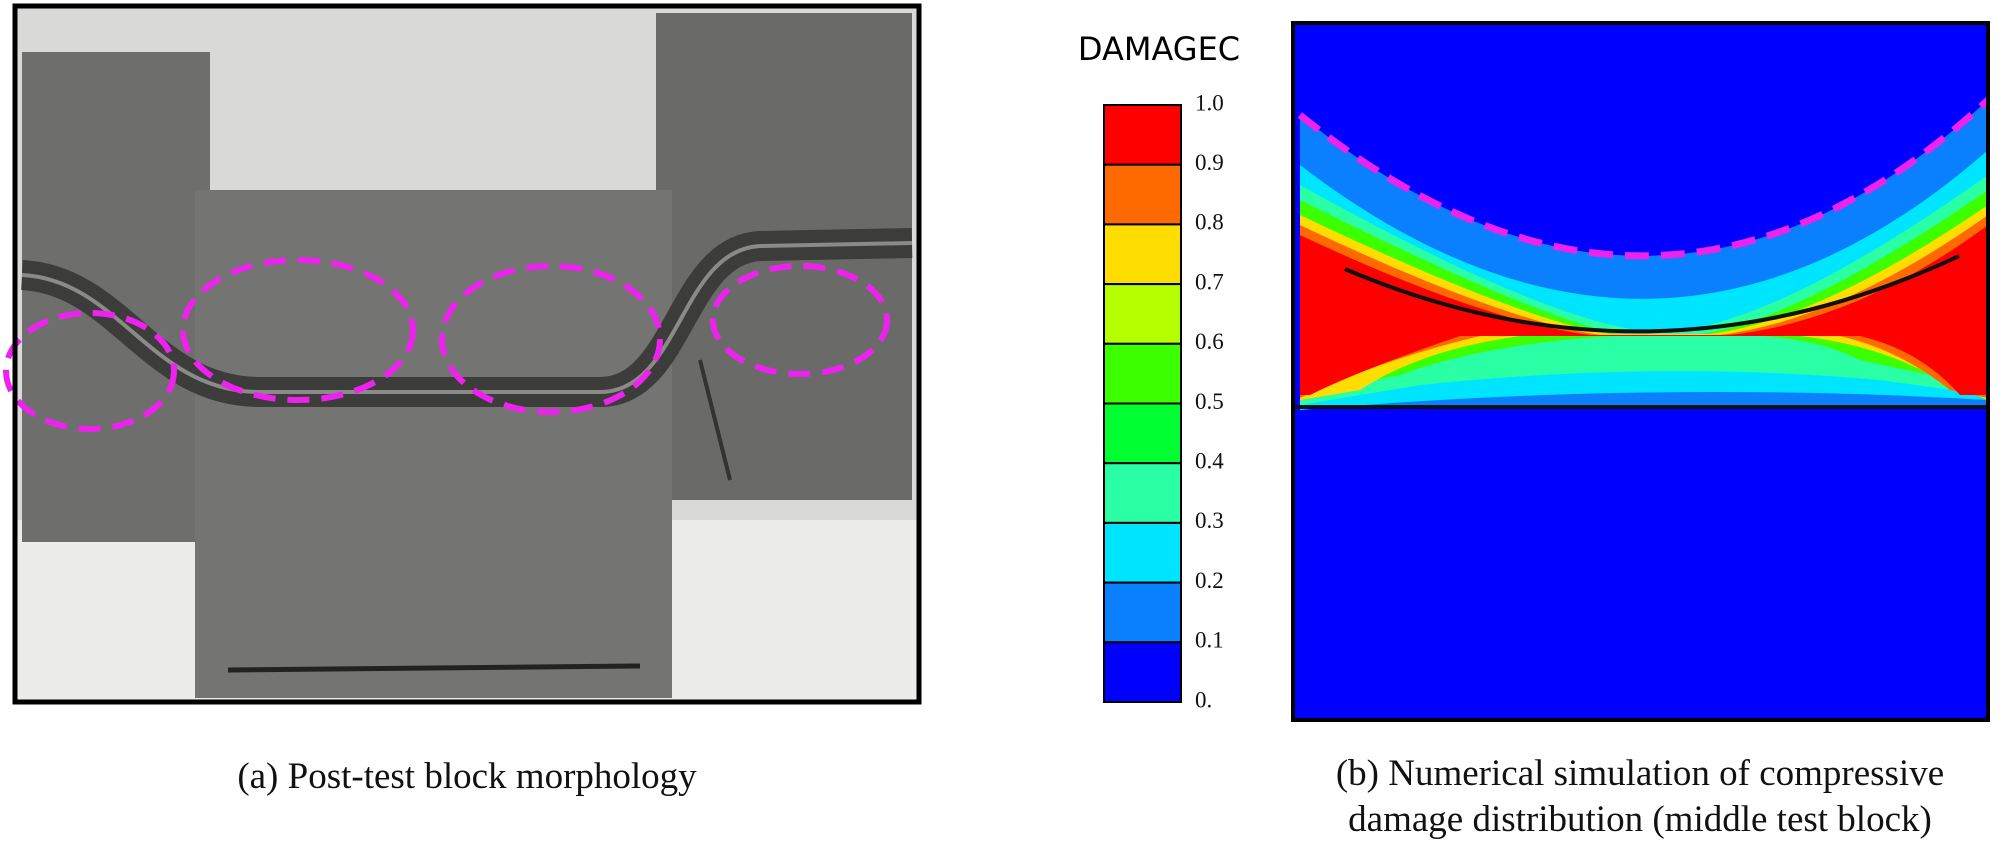 The width and height of the screenshot is (2008, 846). Describe the element at coordinates (1209, 162) in the screenshot. I see `colorbar-label: 0.9` at that location.